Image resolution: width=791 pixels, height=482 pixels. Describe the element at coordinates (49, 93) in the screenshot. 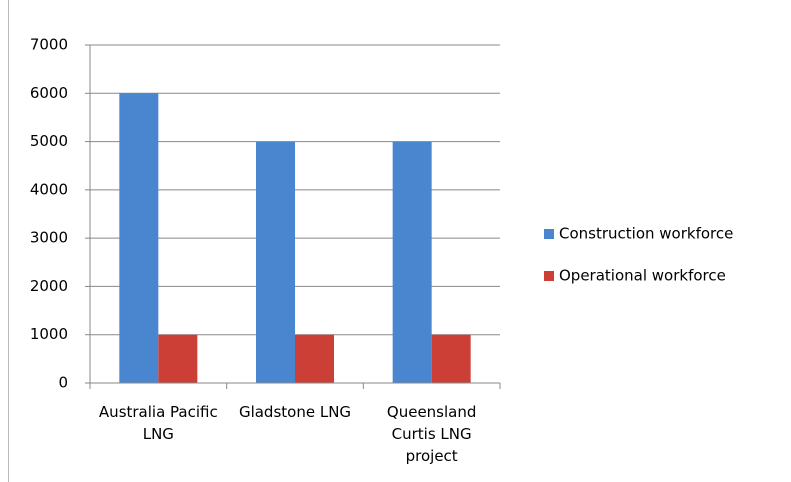

I see `y-tick-label: 6000` at that location.